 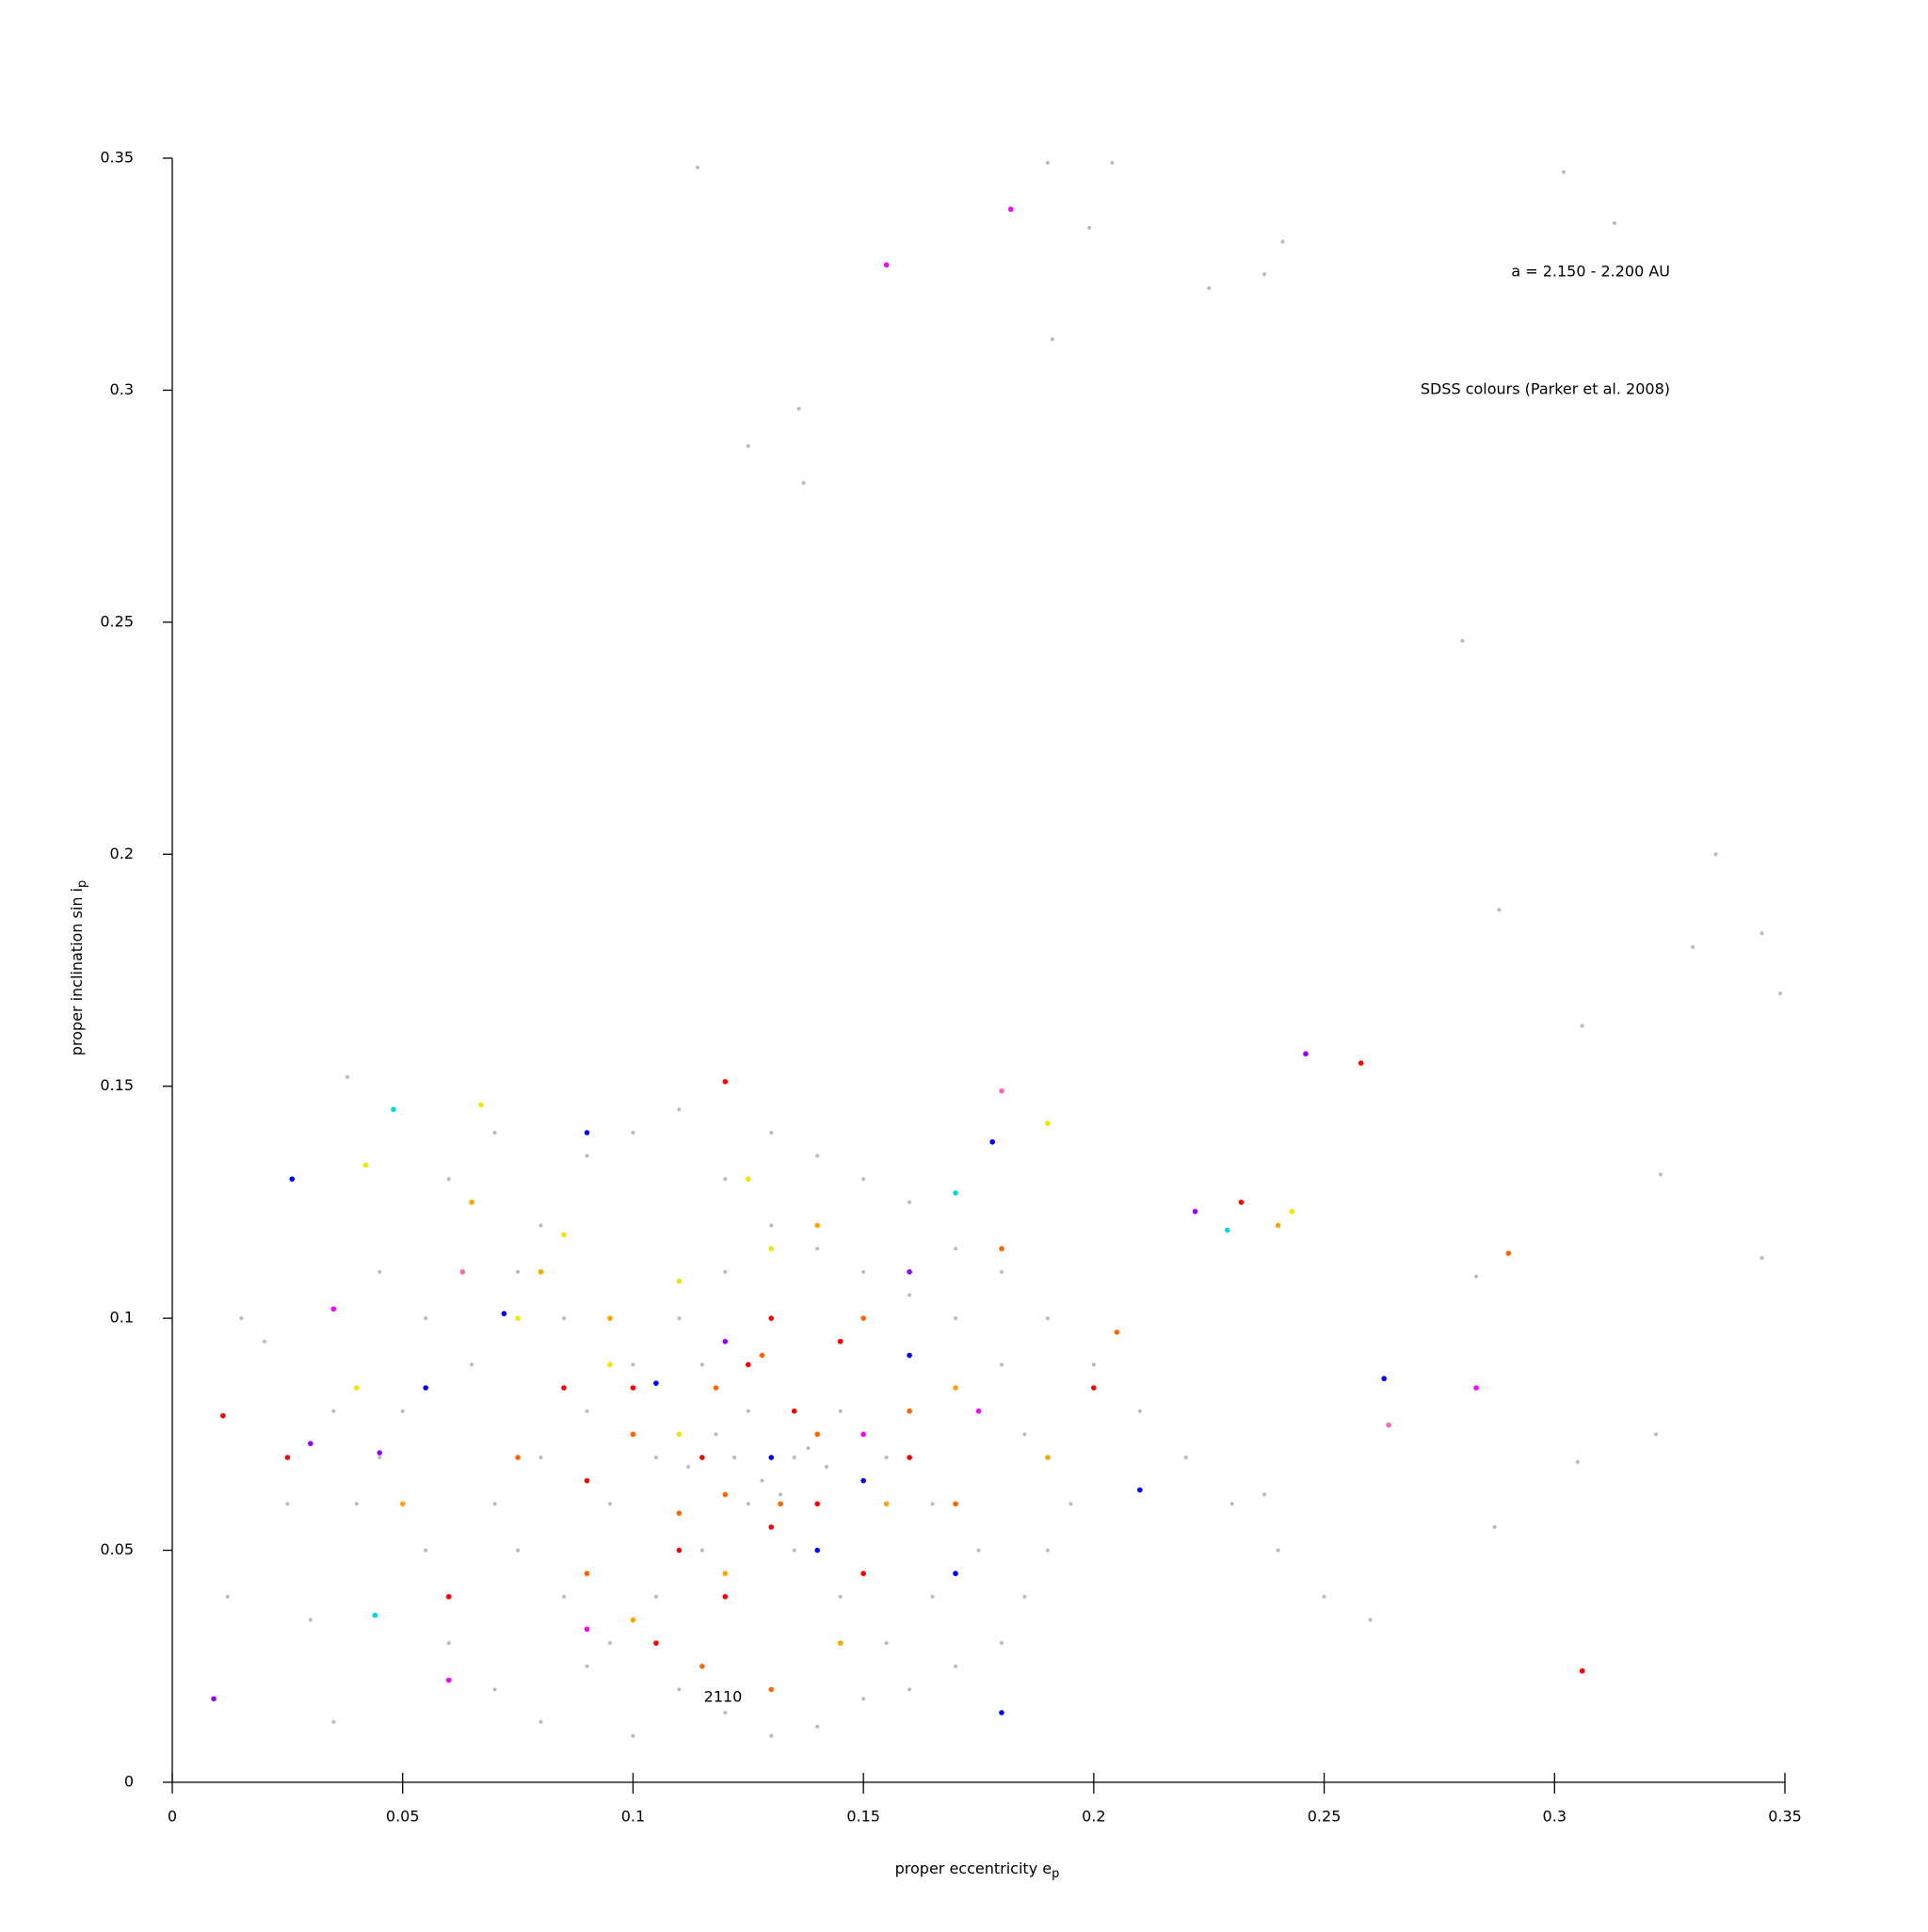 I want to click on x-tick-label: 0.15, so click(x=863, y=1817).